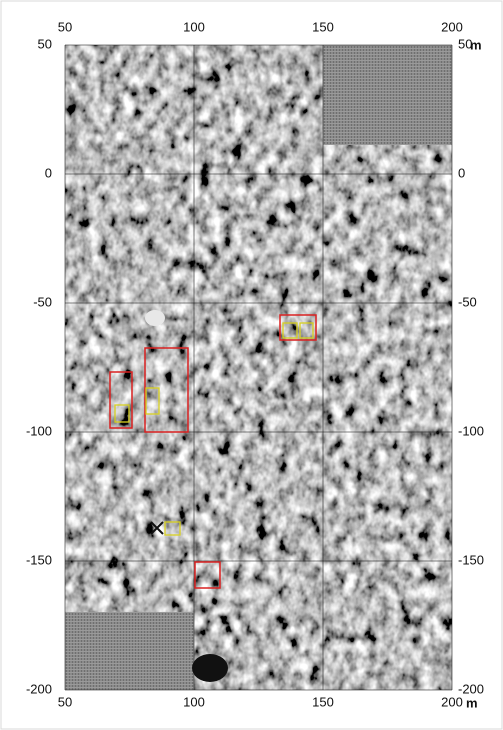  I want to click on x-tick-label-top: 150, so click(323, 26).